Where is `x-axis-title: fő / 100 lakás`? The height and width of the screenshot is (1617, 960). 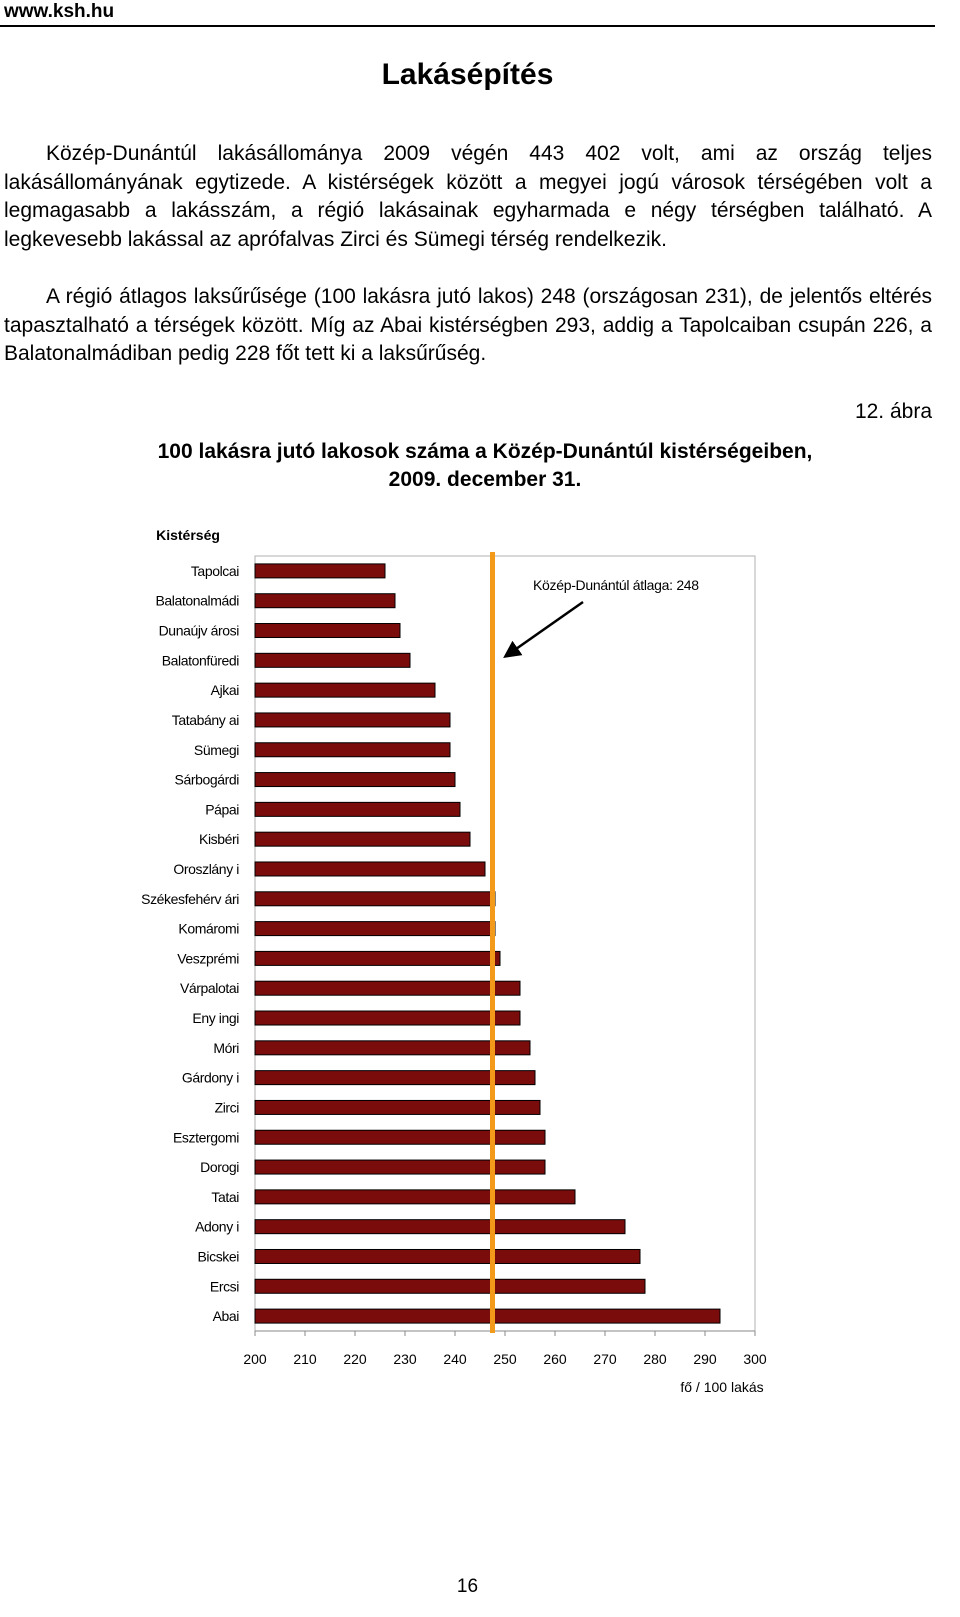
x-axis-title: fő / 100 lakás is located at coordinates (721, 1387).